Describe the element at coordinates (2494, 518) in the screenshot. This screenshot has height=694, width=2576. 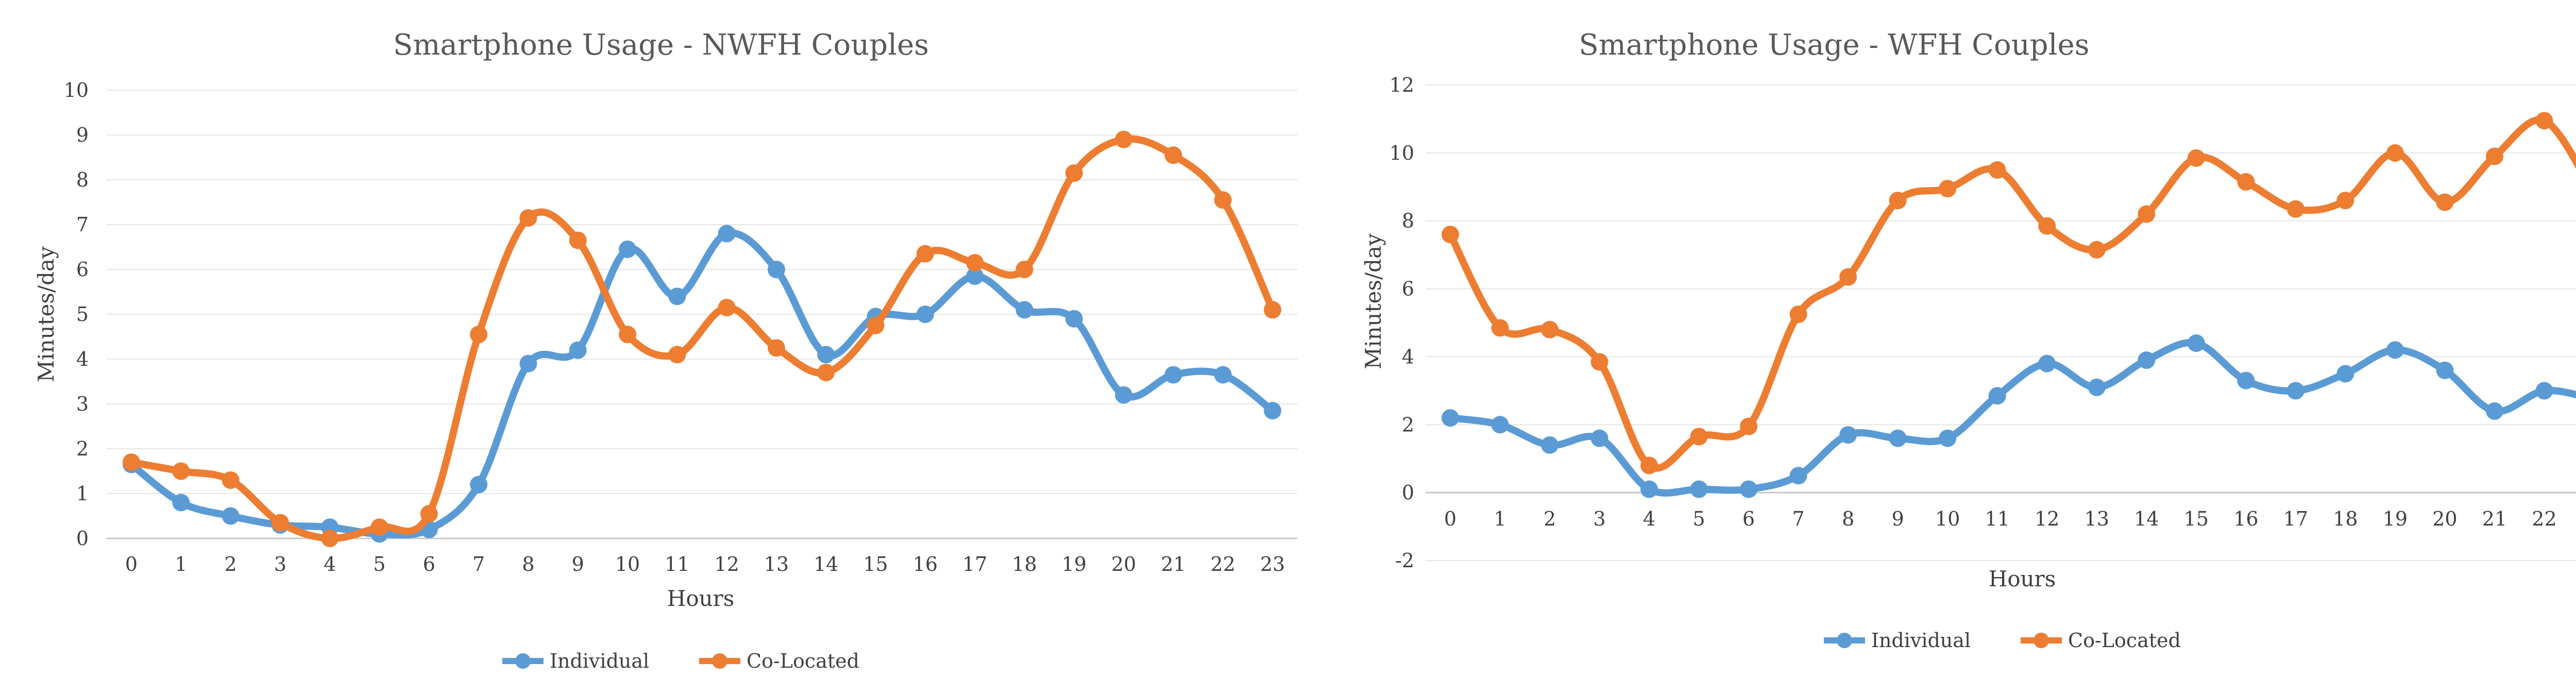
I see `x-tick-label: 21` at that location.